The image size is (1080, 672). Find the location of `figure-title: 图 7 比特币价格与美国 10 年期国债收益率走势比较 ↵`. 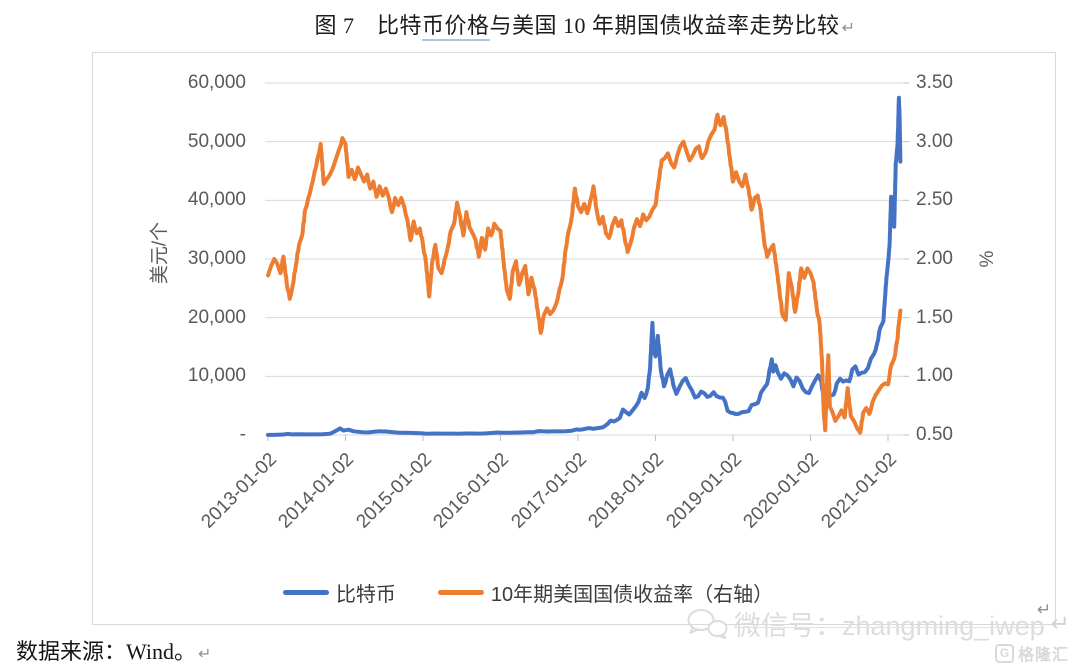

figure-title: 图 7 比特币价格与美国 10 年期国债收益率走势比较 ↵ is located at coordinates (540, 24).